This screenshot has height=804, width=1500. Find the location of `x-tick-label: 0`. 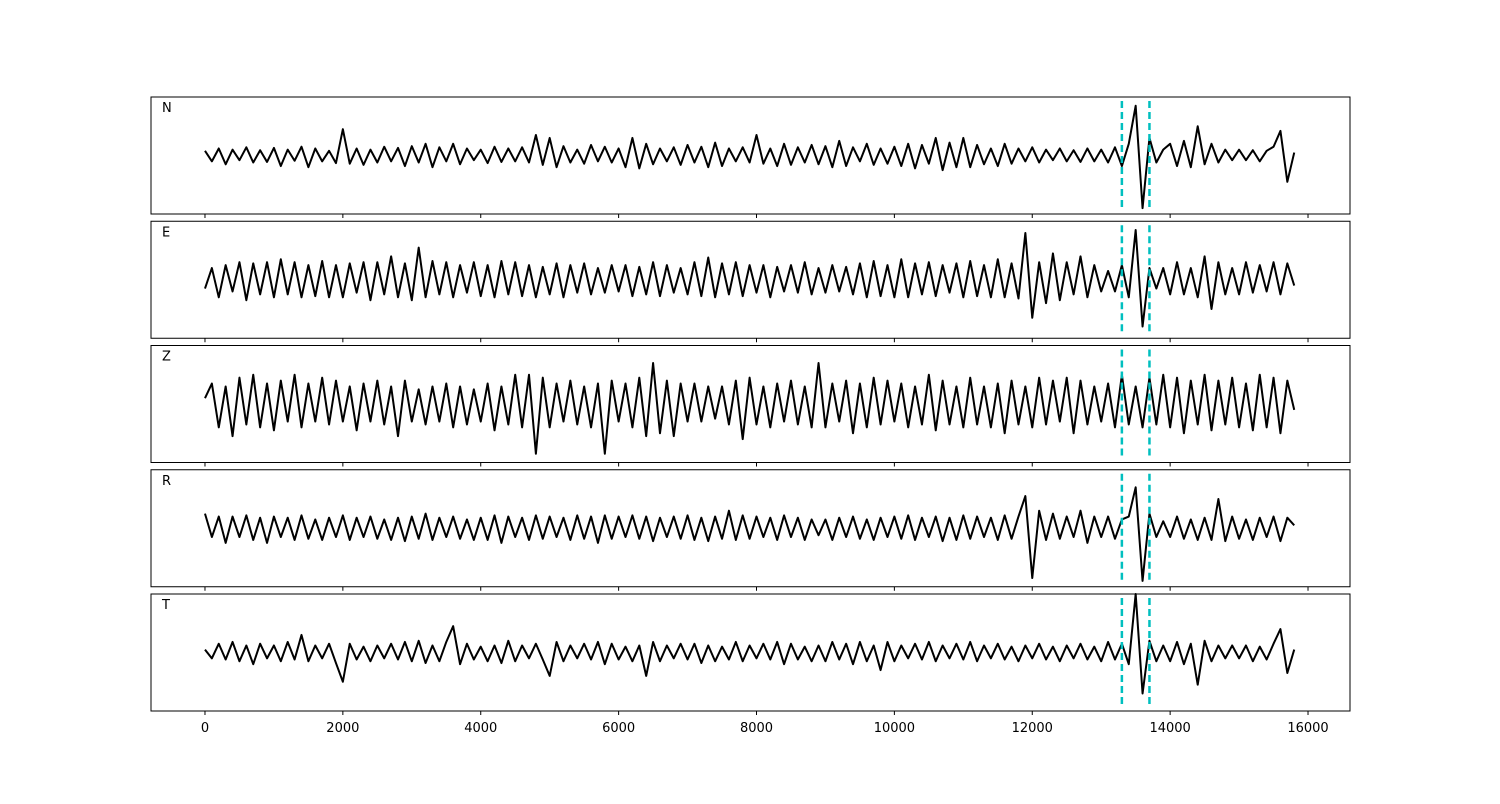

x-tick-label: 0 is located at coordinates (205, 728).